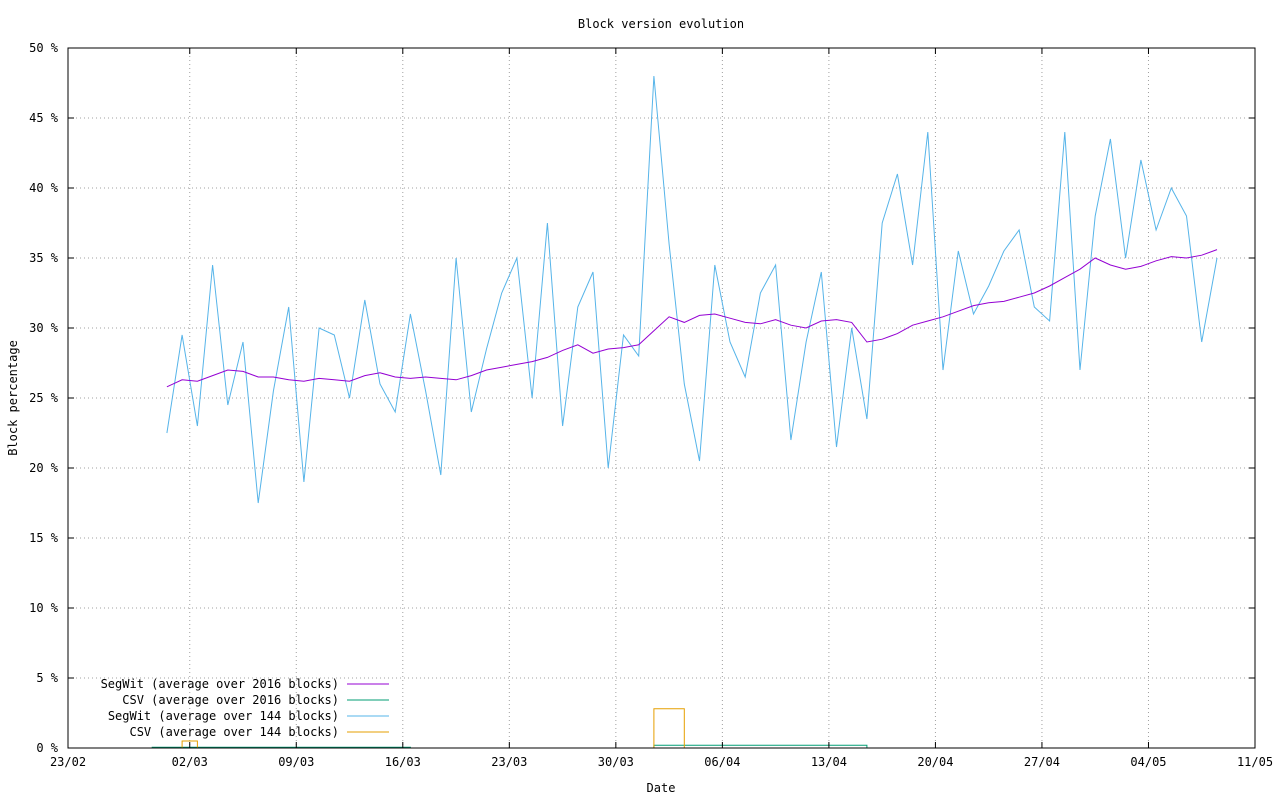 This screenshot has width=1280, height=800. What do you see at coordinates (47, 748) in the screenshot?
I see `y-tick-label: 0 %` at bounding box center [47, 748].